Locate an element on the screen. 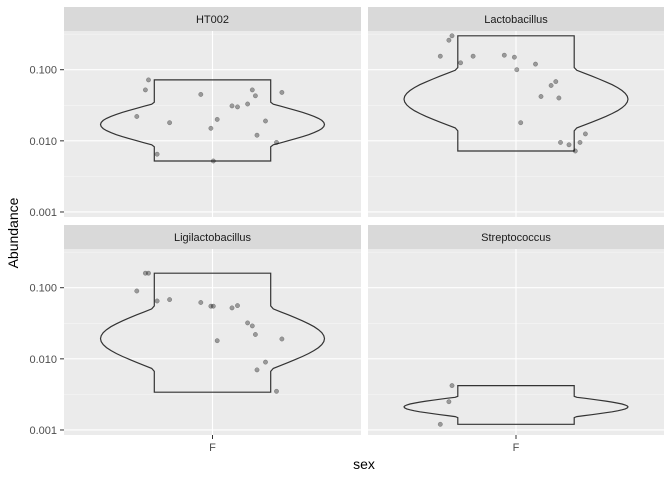  x-axis-title: sex is located at coordinates (364, 464).